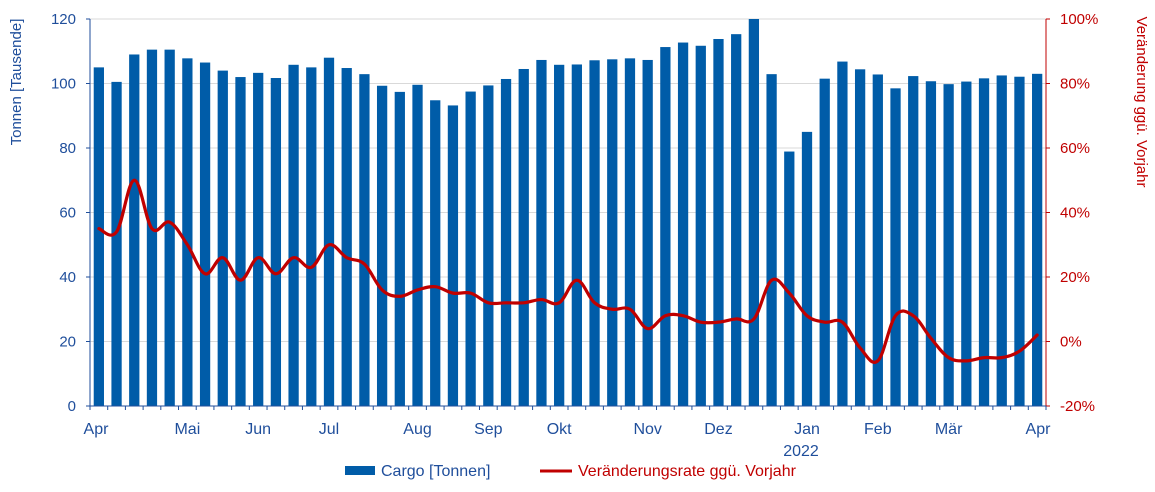 Image resolution: width=1155 pixels, height=492 pixels. Describe the element at coordinates (878, 429) in the screenshot. I see `x-month-label: Feb` at that location.